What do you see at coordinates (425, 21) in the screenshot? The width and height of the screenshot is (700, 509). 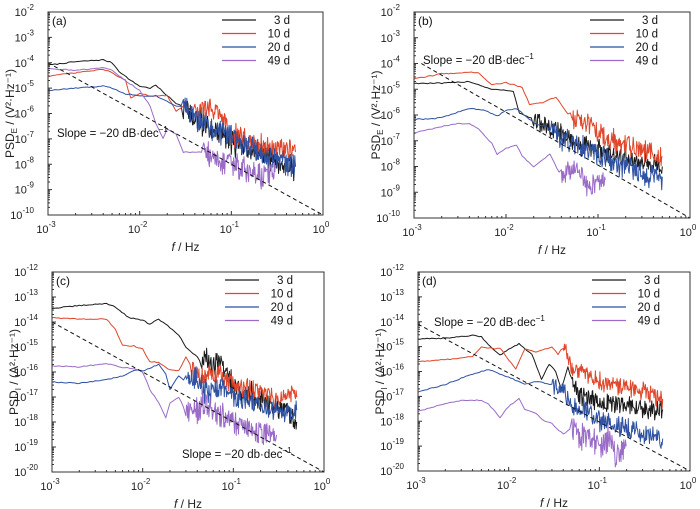 I see `panel-label: (b)` at bounding box center [425, 21].